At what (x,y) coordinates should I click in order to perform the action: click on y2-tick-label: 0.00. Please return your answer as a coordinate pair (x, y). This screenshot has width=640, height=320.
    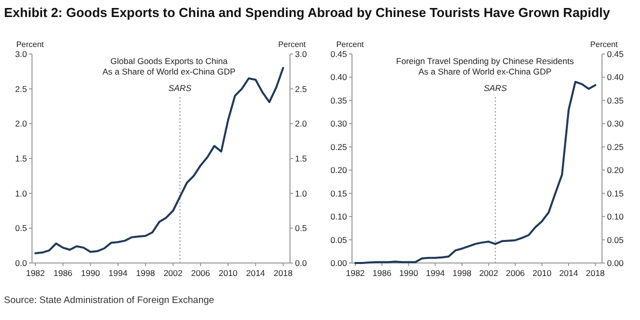
    Looking at the image, I should click on (615, 263).